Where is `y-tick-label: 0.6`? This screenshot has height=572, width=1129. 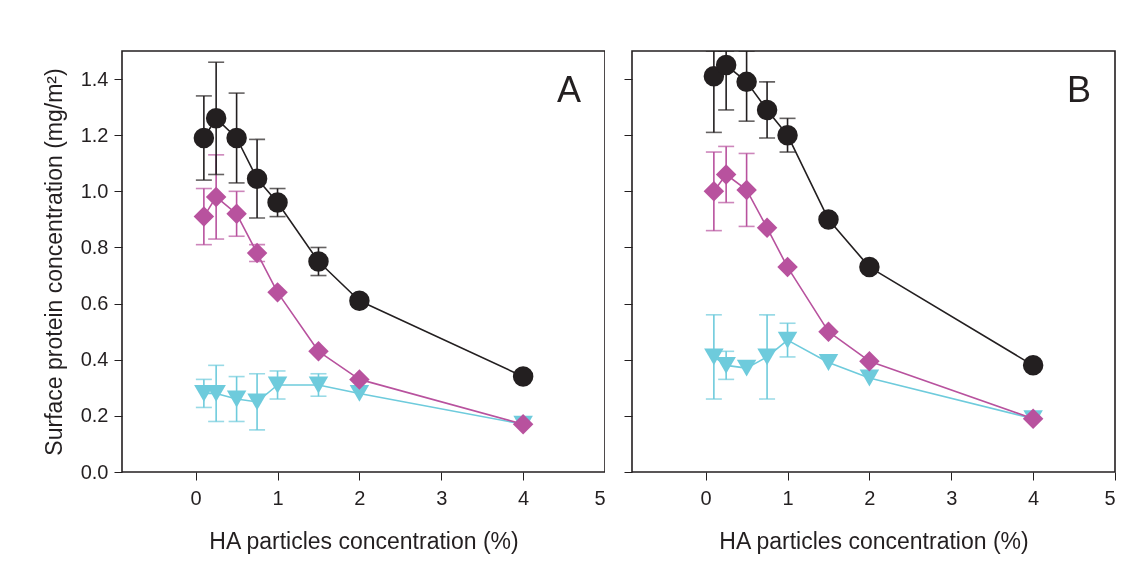 y-tick-label: 0.6 is located at coordinates (94, 303).